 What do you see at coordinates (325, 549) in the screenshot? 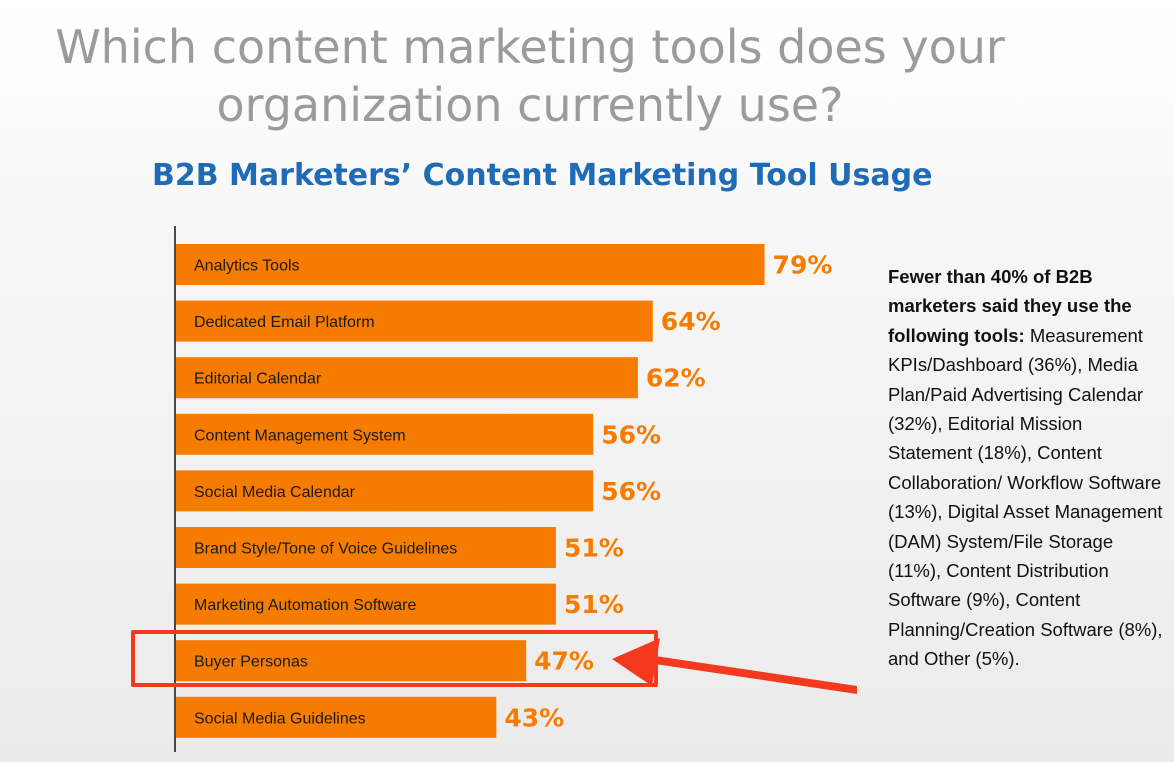
I see `bar-category-label-6: Brand Style/Tone of Voice Guidelines` at bounding box center [325, 549].